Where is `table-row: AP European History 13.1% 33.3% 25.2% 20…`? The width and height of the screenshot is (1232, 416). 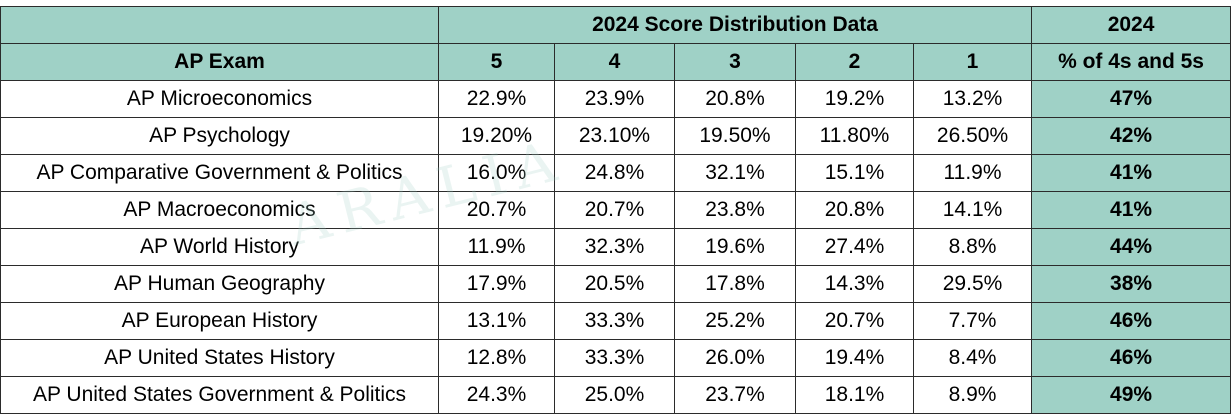 table-row: AP European History 13.1% 33.3% 25.2% 20… is located at coordinates (616, 321).